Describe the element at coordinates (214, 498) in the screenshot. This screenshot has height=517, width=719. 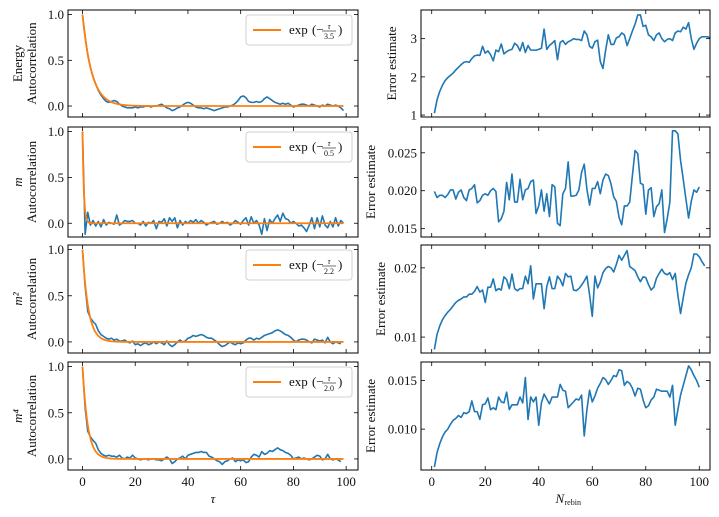
I see `x-axis-label: τ` at that location.